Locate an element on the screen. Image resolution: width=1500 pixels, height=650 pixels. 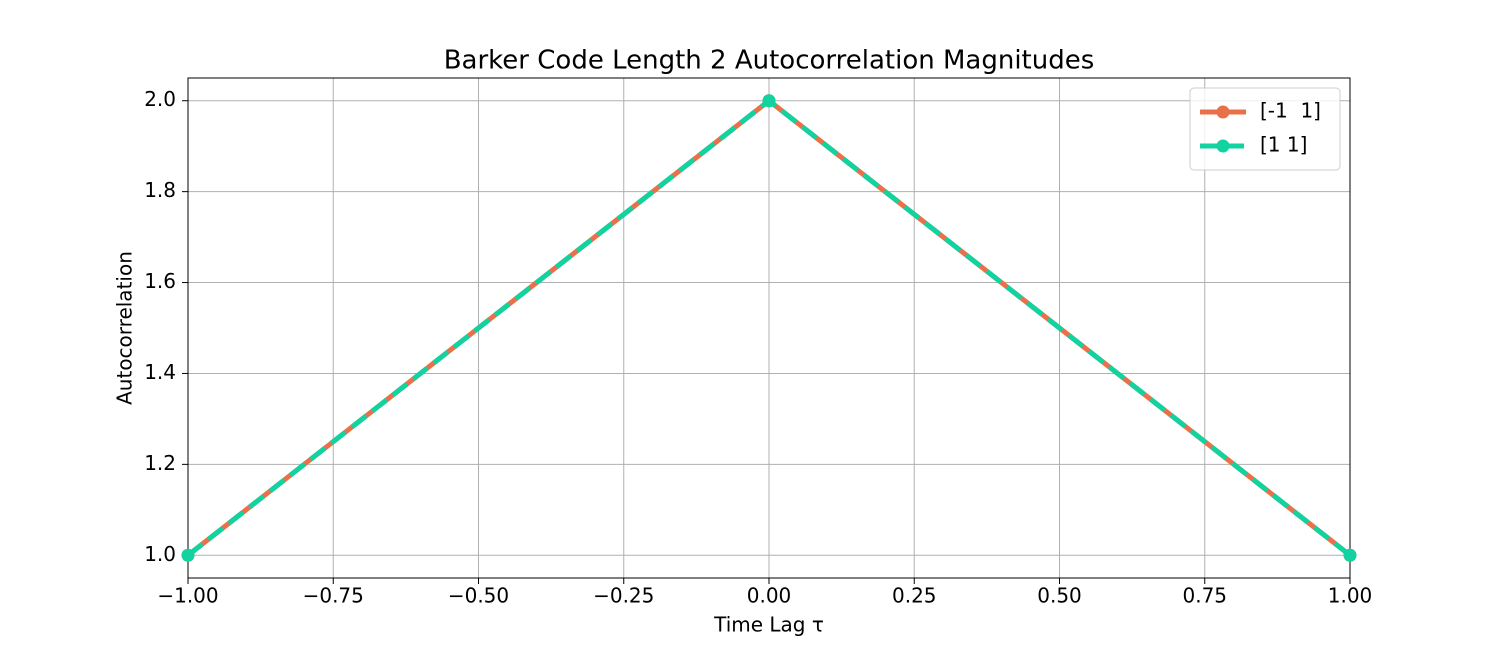
y-tick-label: 1.4 is located at coordinates (160, 372).